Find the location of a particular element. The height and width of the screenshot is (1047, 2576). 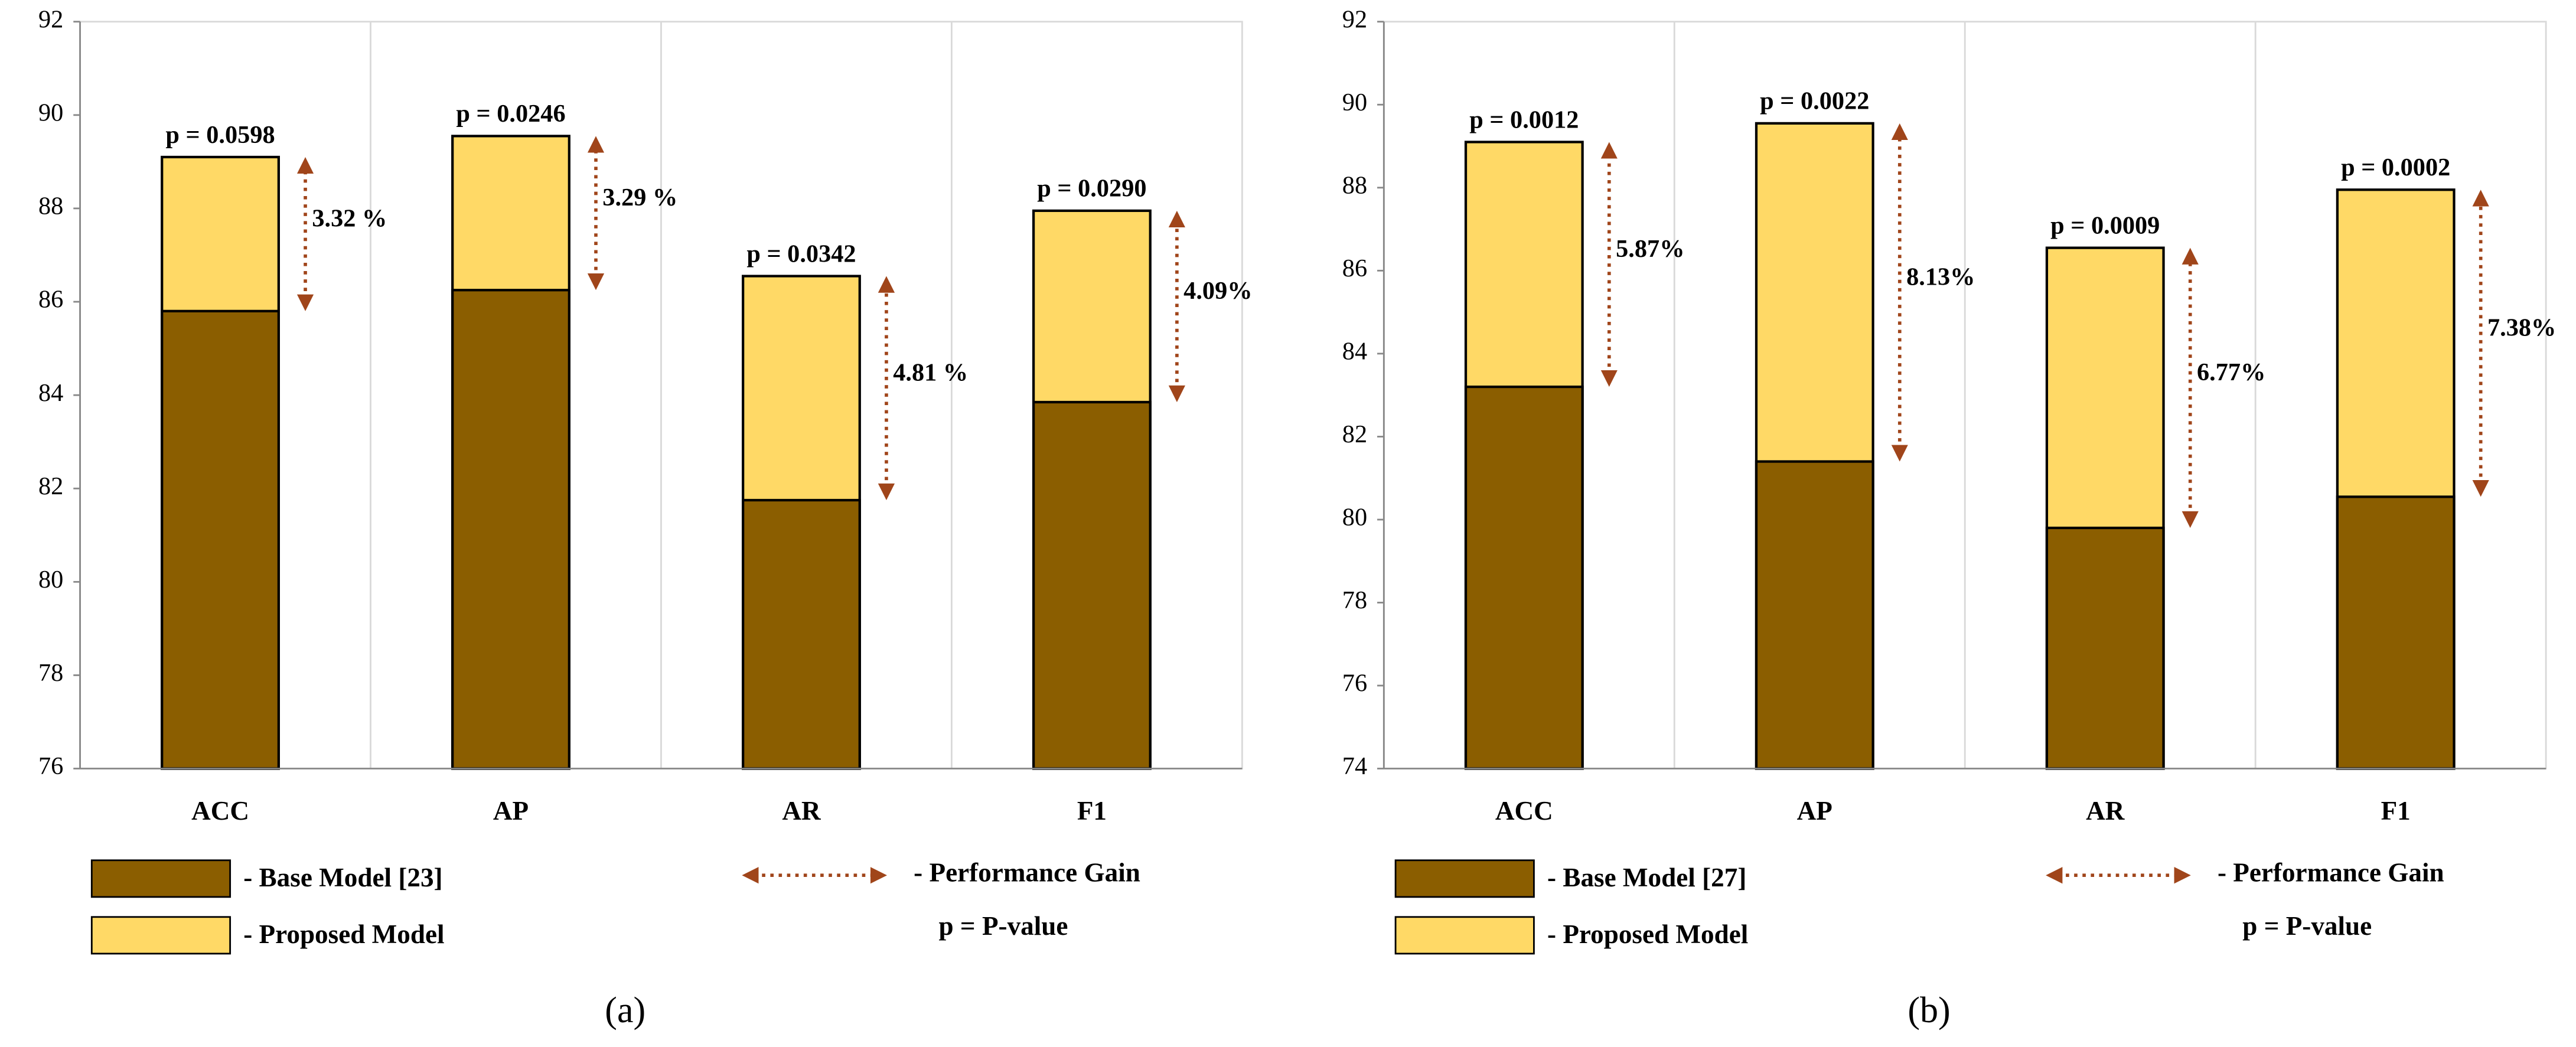

legend-label: - Base Model [27] is located at coordinates (1646, 877).